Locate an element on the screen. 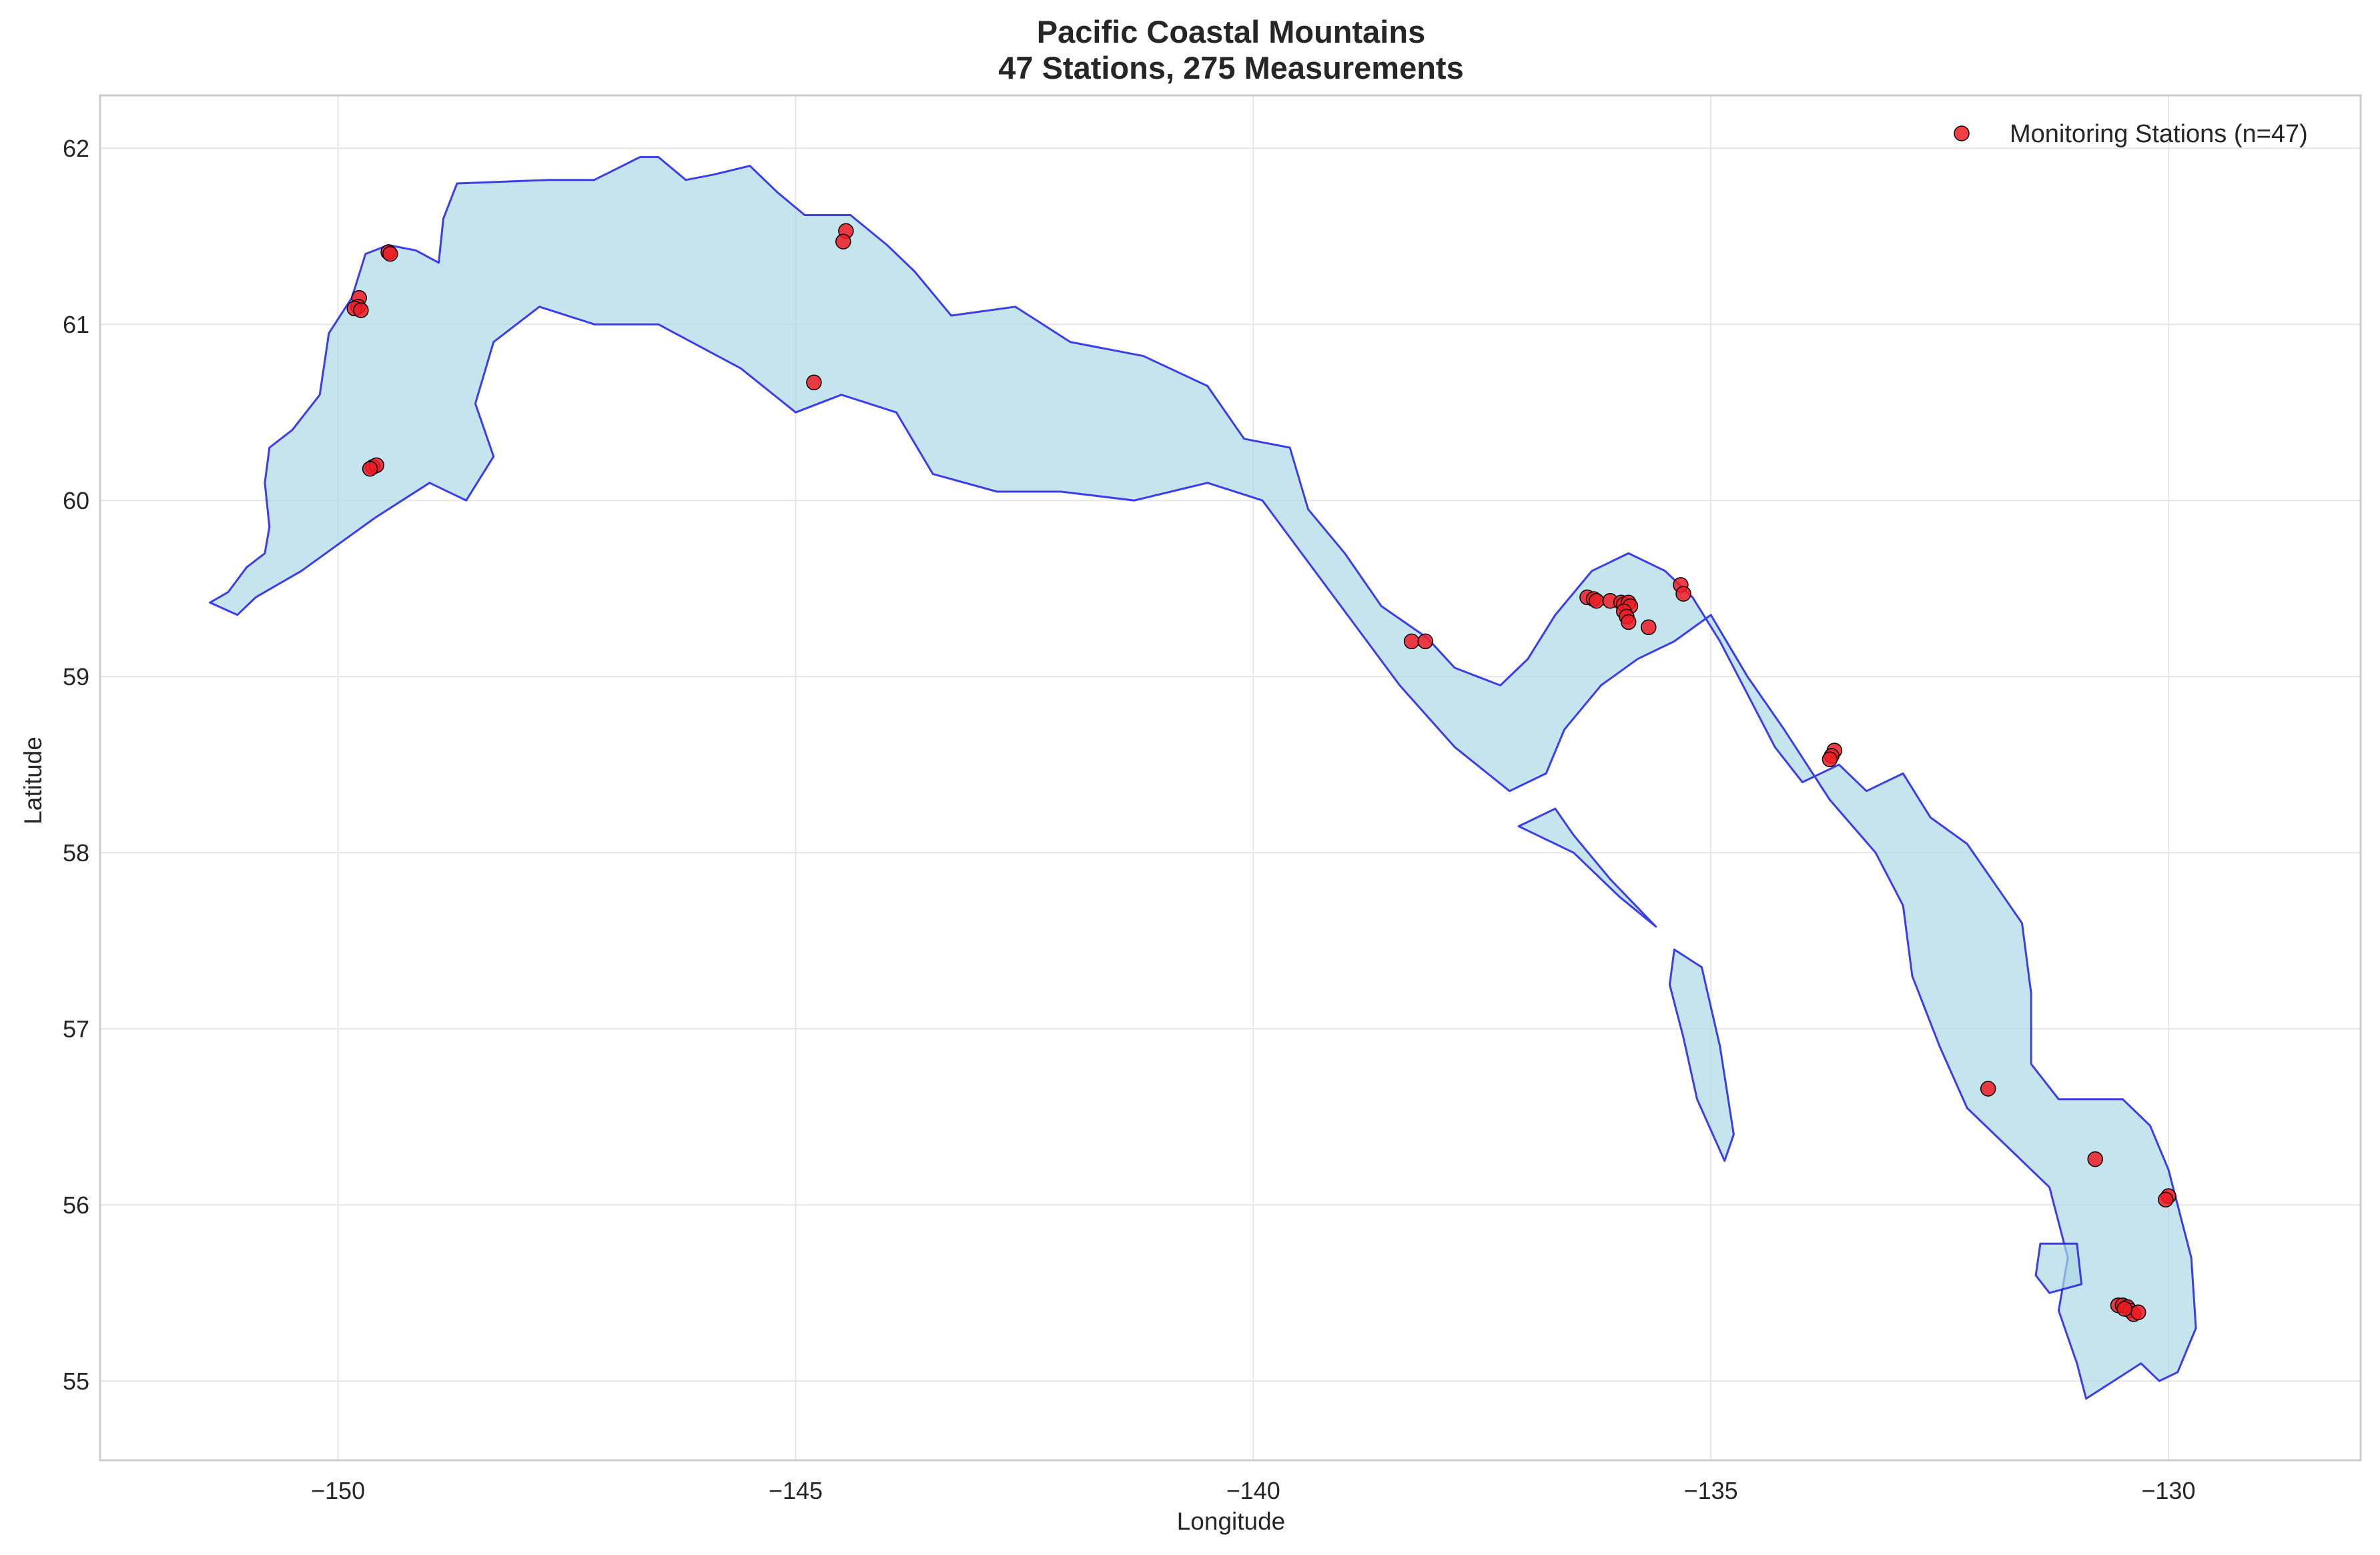  legend-label: Monitoring Stations (n=47) is located at coordinates (2159, 134).